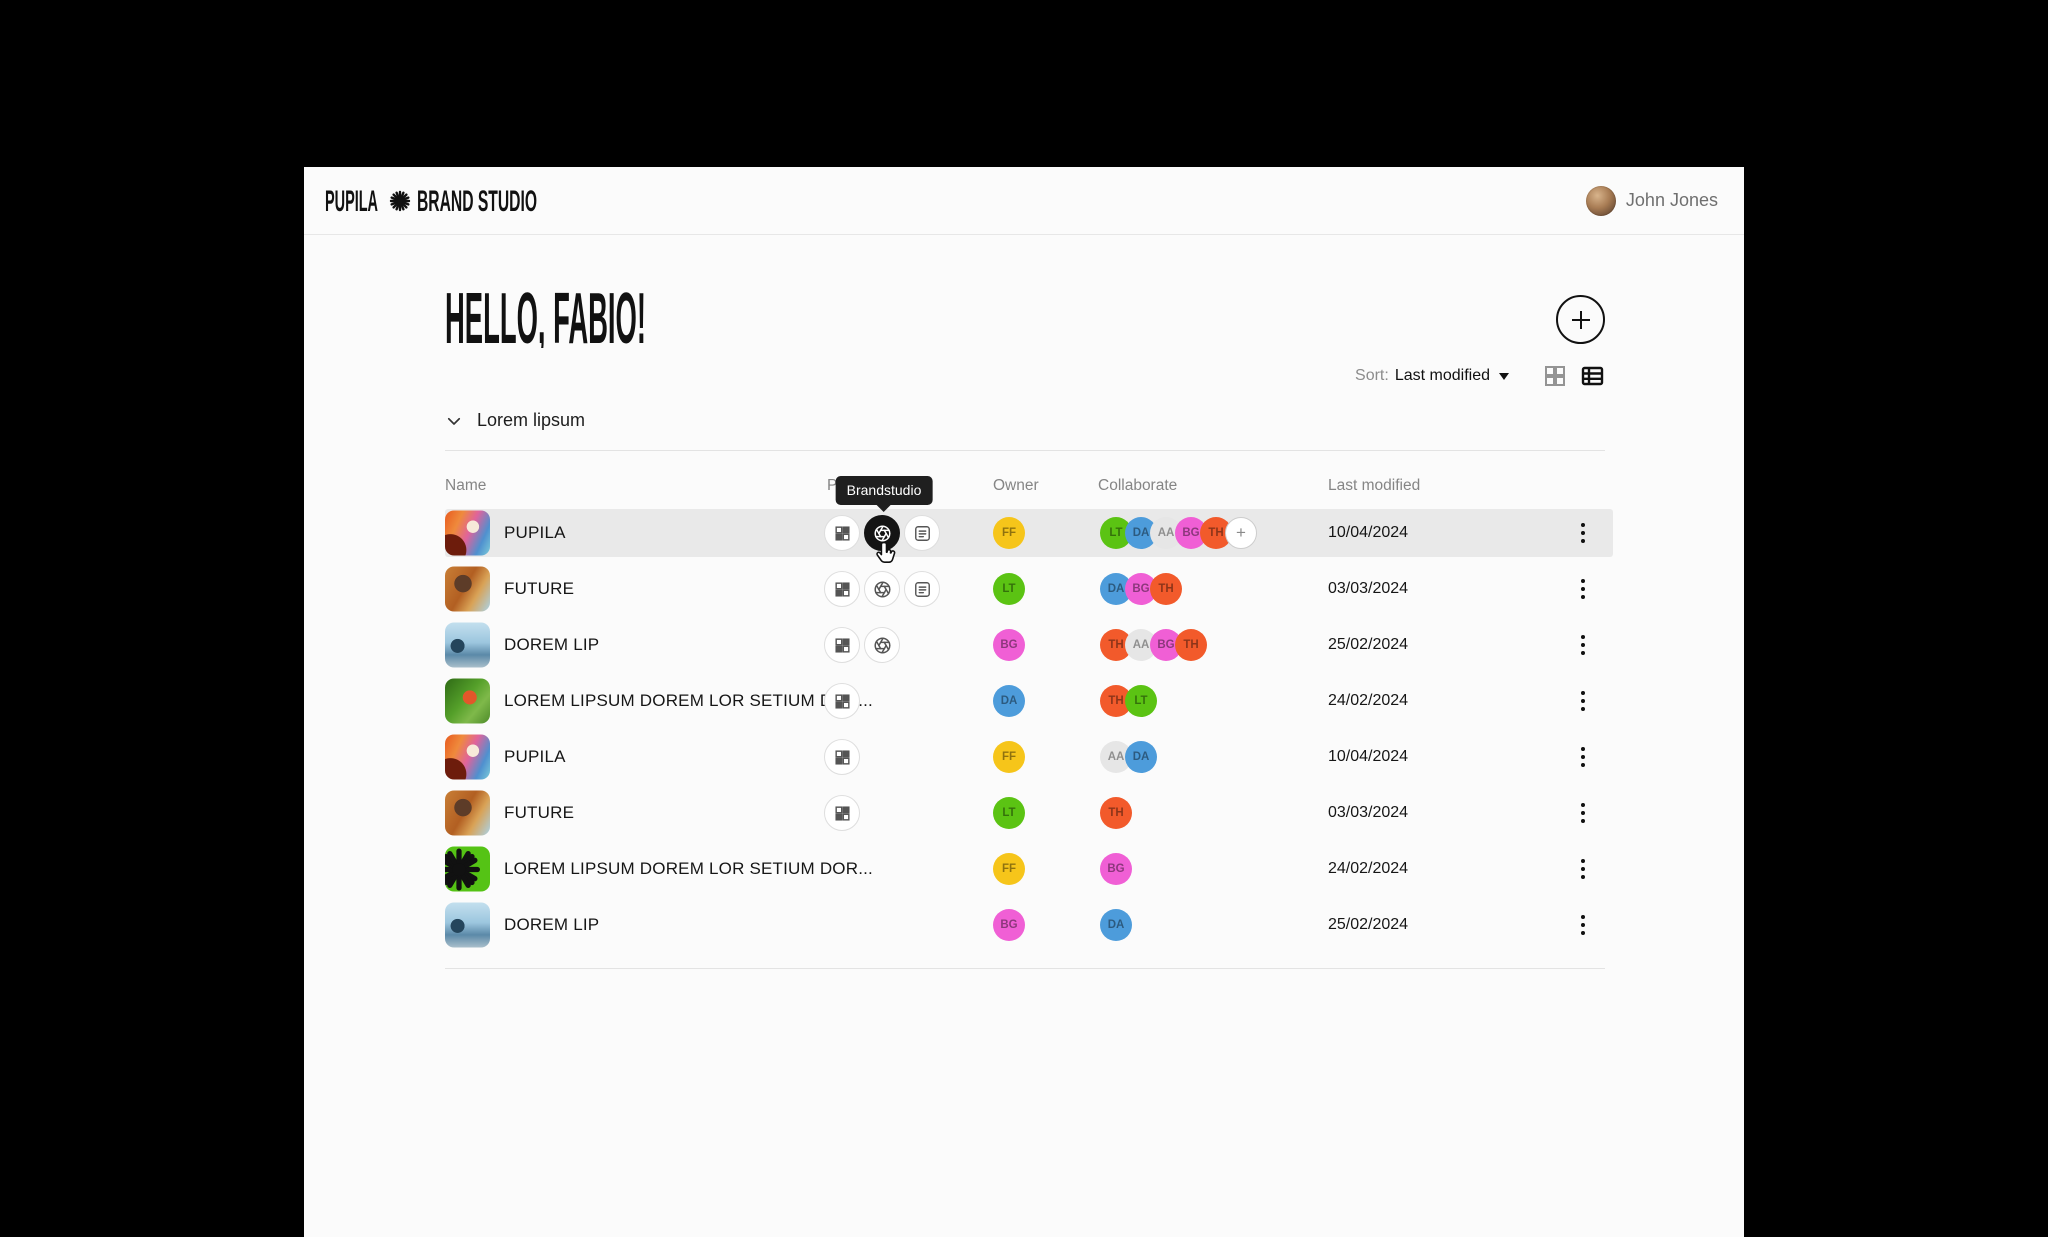 This screenshot has width=2048, height=1237. I want to click on list-view-button, so click(1592, 376).